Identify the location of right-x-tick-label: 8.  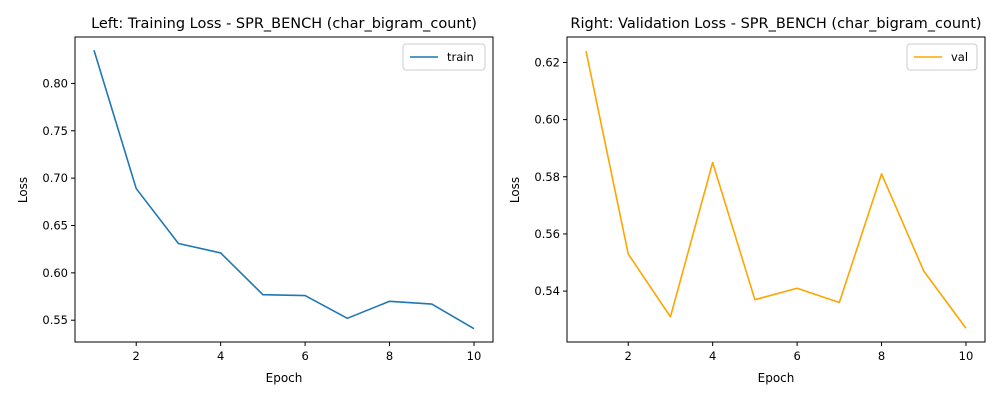
(881, 356).